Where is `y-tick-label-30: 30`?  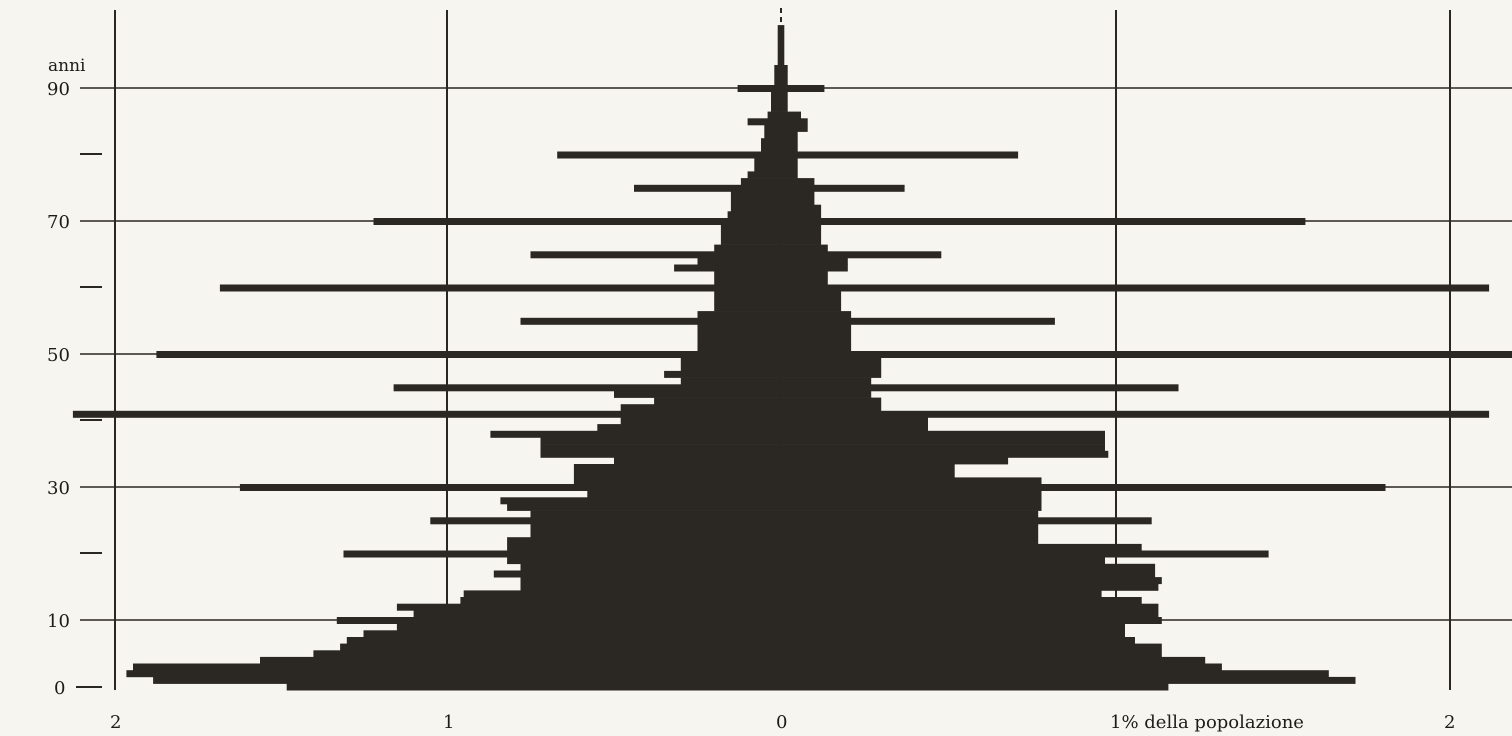
y-tick-label-30: 30 is located at coordinates (58, 488).